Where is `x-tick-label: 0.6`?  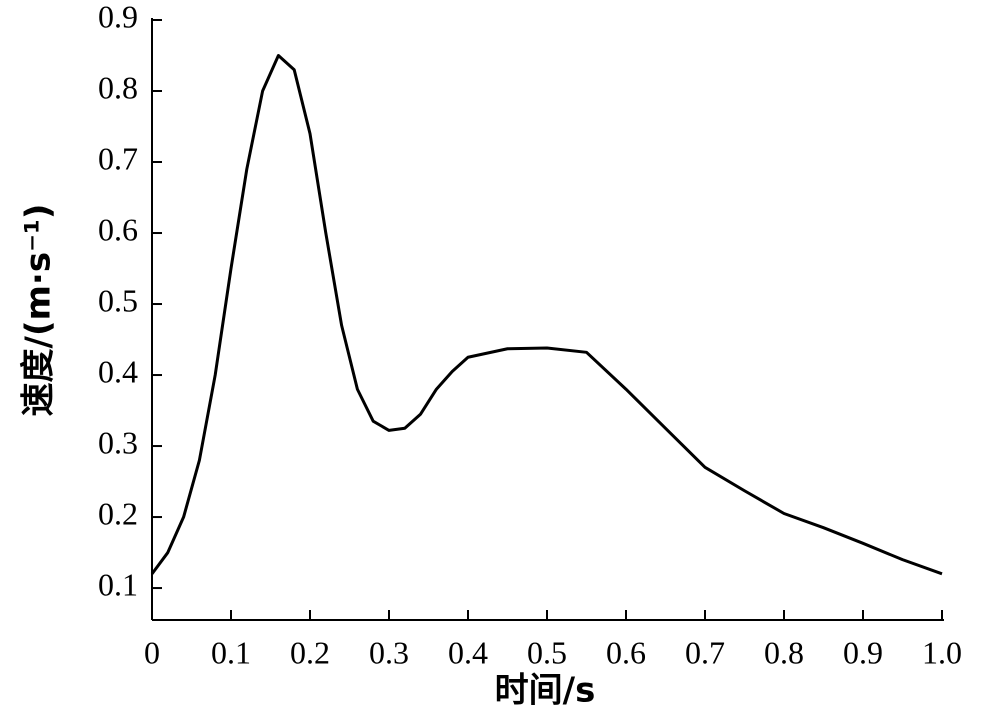
x-tick-label: 0.6 is located at coordinates (626, 652).